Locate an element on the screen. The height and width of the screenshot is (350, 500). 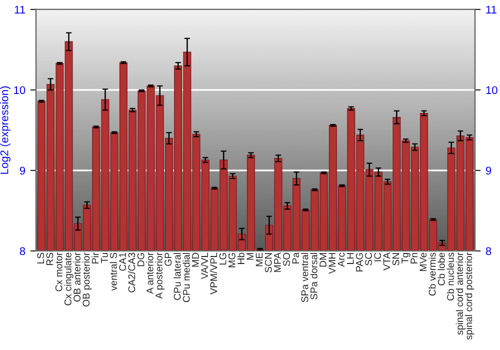
y-tick-label: 11 is located at coordinates (20, 10).